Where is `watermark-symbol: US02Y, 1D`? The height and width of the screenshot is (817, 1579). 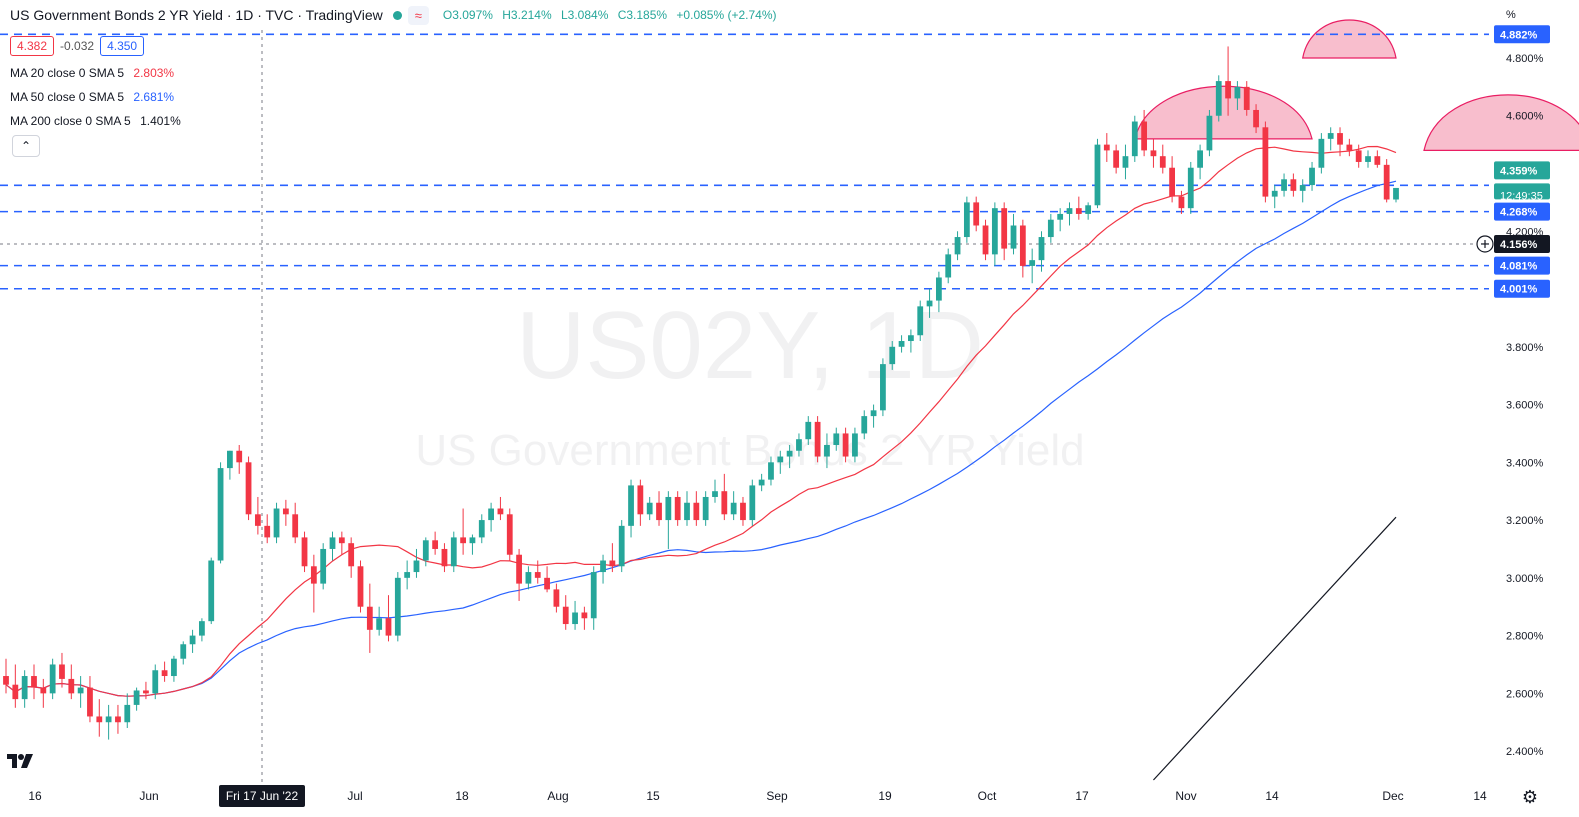
watermark-symbol: US02Y, 1D is located at coordinates (750, 345).